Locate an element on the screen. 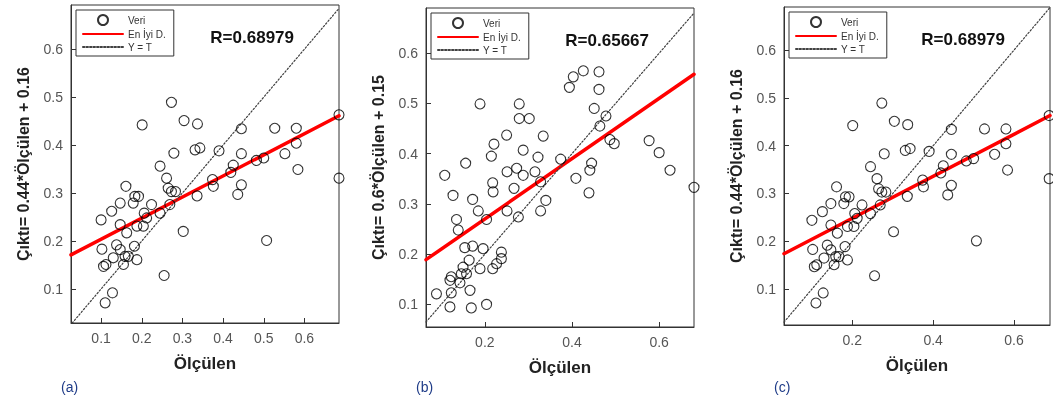 The height and width of the screenshot is (406, 1053). x-tick-label: 0.3 is located at coordinates (182, 338).